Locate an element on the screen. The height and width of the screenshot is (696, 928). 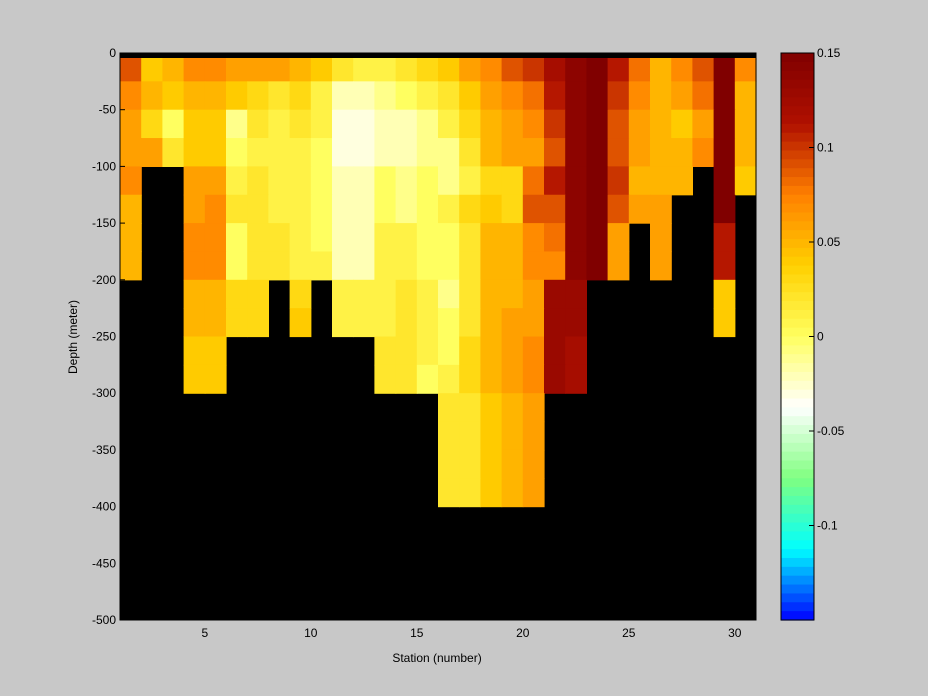
y-tick-label: -150 is located at coordinates (104, 223).